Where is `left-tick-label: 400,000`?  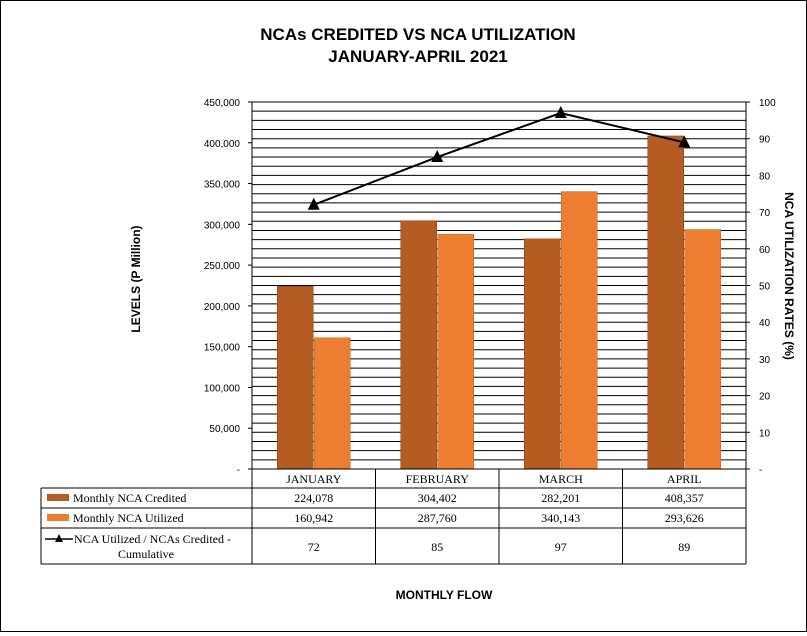 left-tick-label: 400,000 is located at coordinates (222, 144).